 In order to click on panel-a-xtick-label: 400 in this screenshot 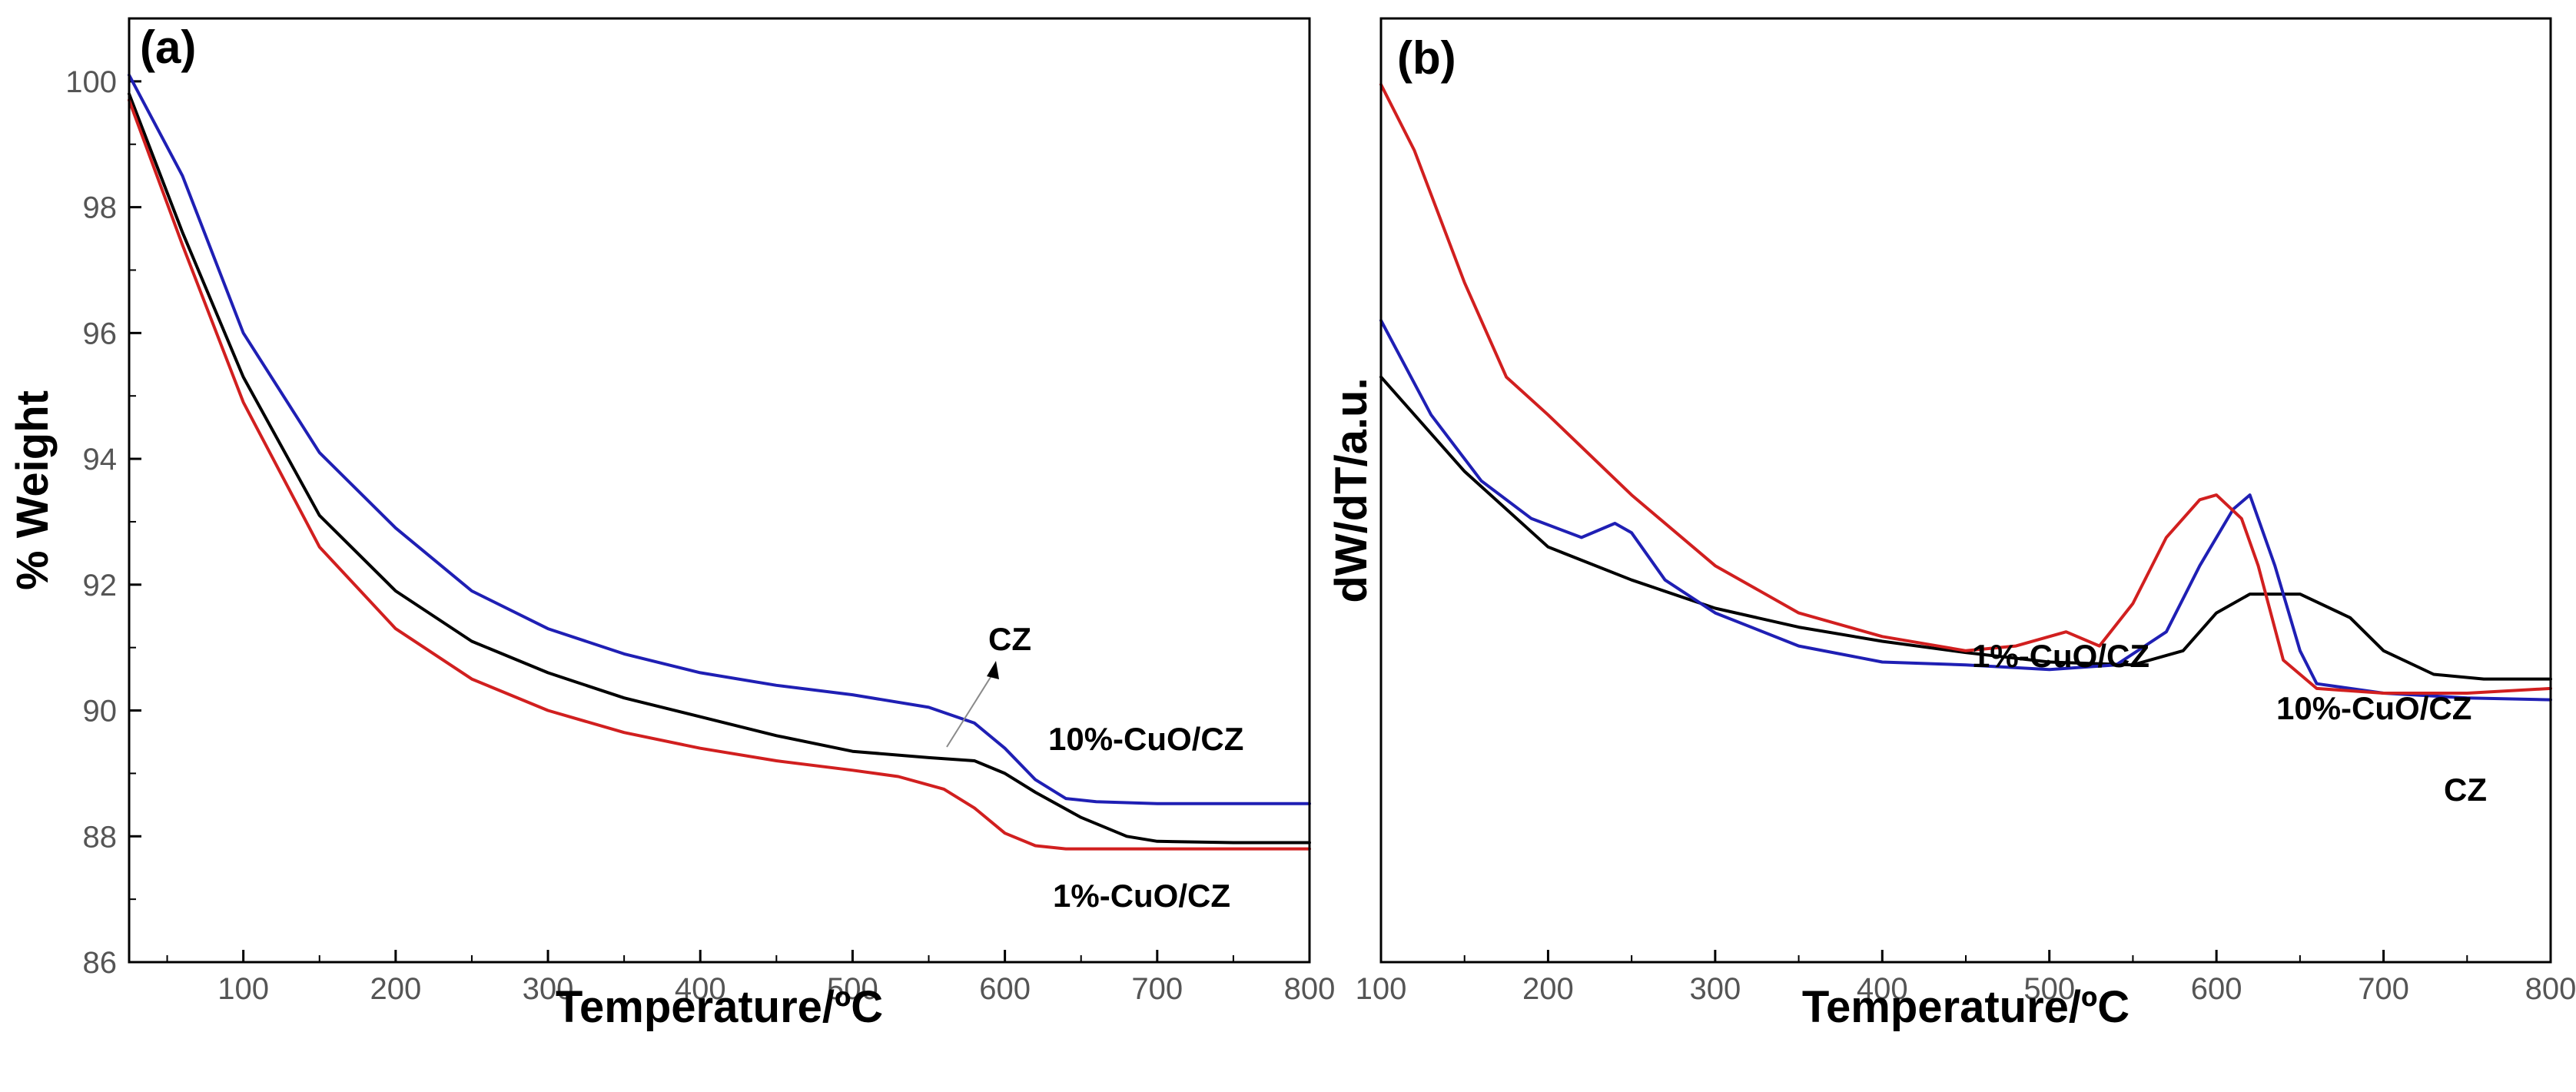, I will do `click(700, 989)`.